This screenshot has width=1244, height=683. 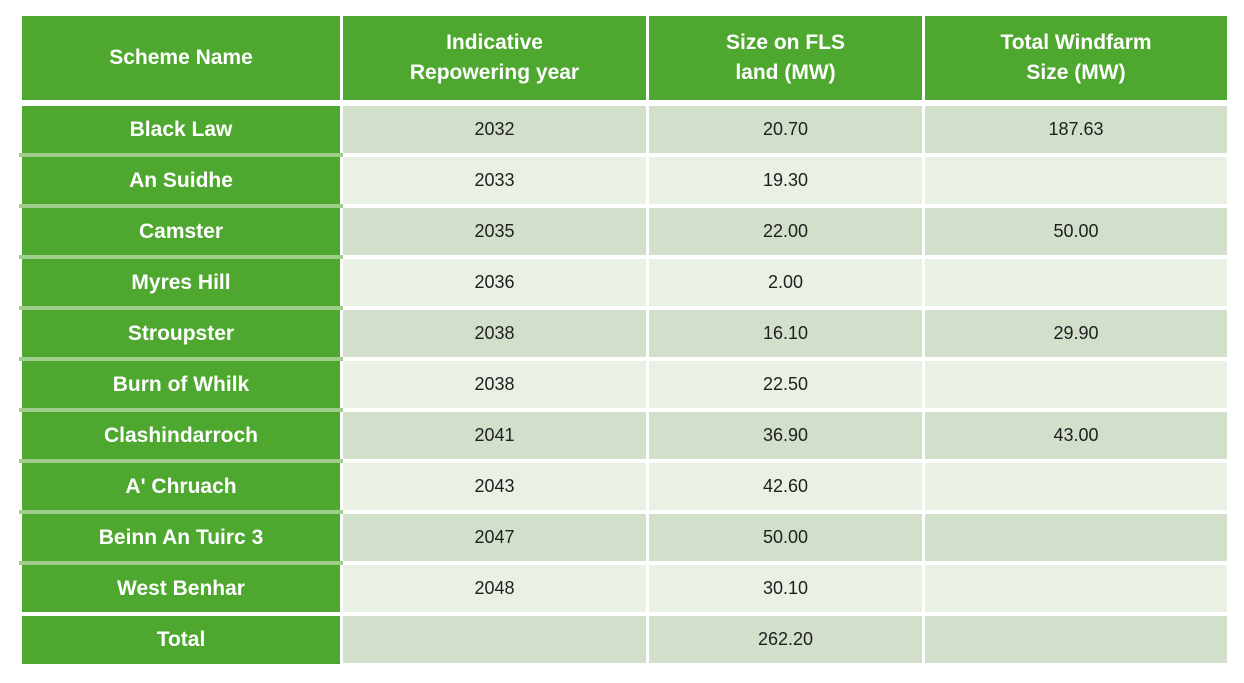 I want to click on repowering-year-cell: 2041, so click(x=494, y=435).